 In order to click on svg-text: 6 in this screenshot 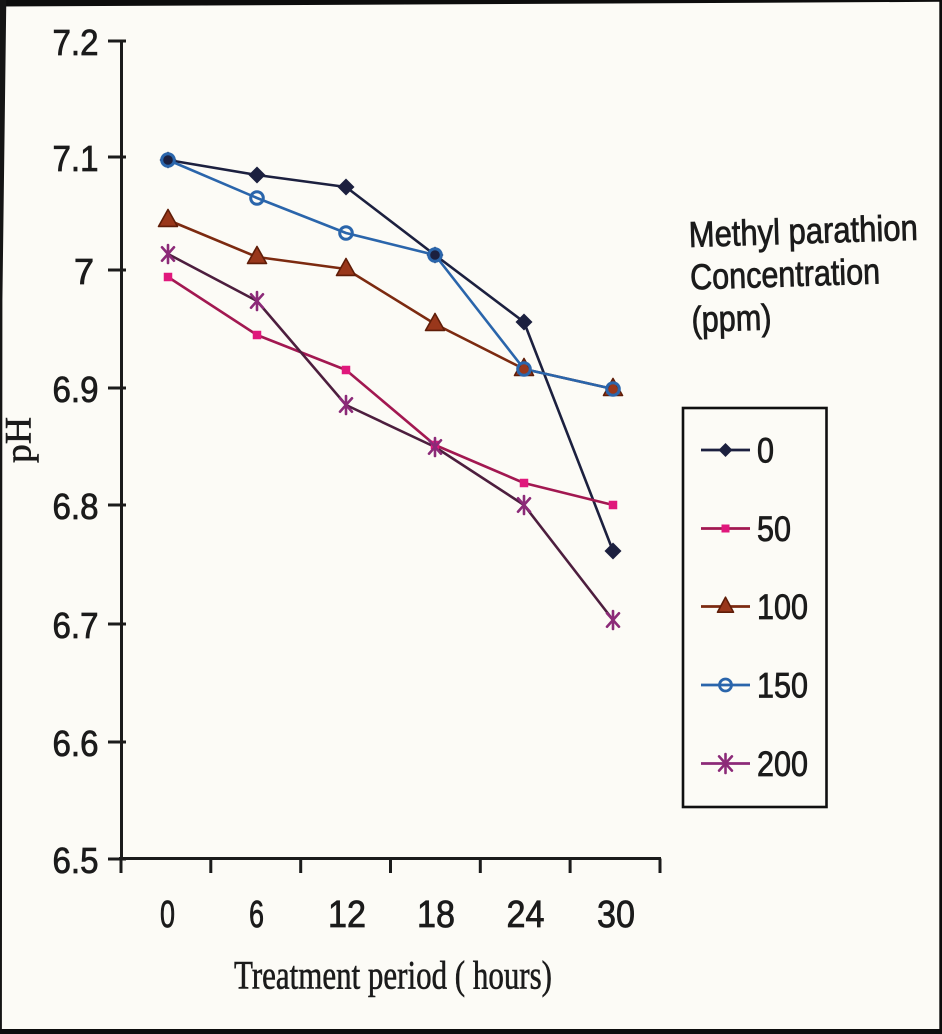, I will do `click(256, 915)`.